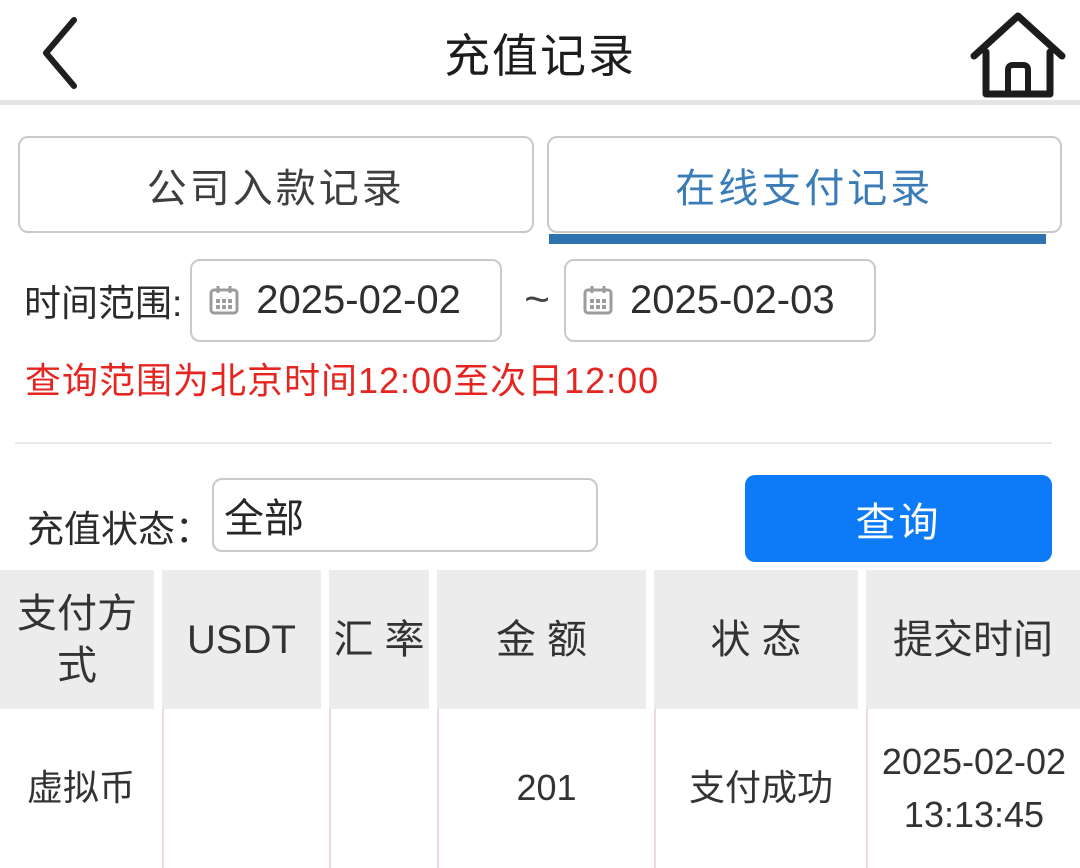  Describe the element at coordinates (119, 529) in the screenshot. I see `status-label: 充值状态：` at that location.